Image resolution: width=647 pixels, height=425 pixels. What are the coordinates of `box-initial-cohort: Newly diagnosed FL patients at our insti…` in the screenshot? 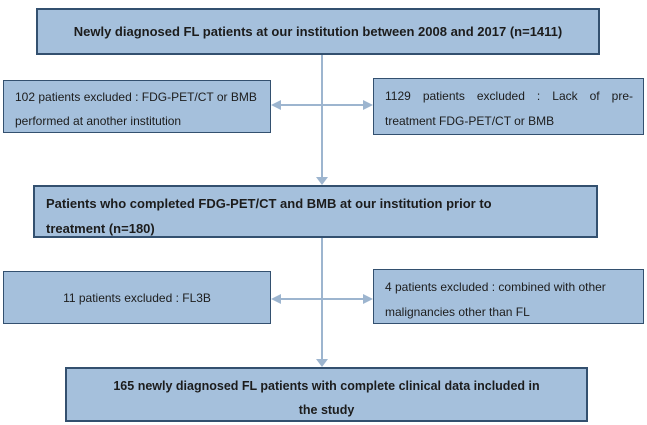 It's located at (318, 31).